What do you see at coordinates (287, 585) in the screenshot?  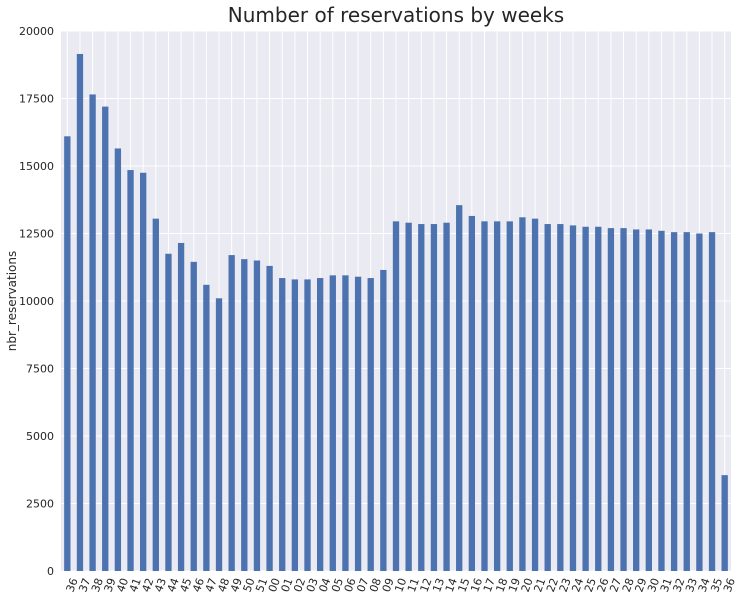 I see `x-tick-label: 01` at bounding box center [287, 585].